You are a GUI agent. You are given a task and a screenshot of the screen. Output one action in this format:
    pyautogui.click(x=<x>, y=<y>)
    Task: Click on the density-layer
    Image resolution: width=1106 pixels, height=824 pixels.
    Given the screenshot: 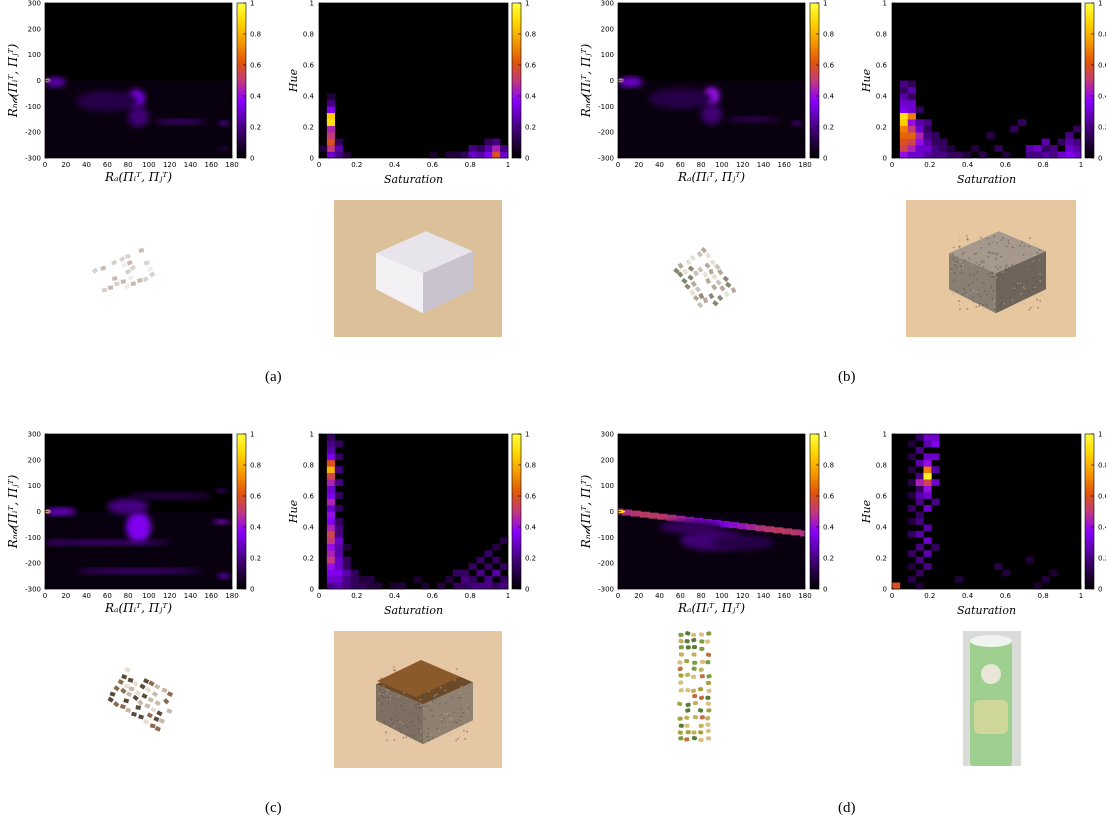 What is the action you would take?
    pyautogui.click(x=711, y=117)
    